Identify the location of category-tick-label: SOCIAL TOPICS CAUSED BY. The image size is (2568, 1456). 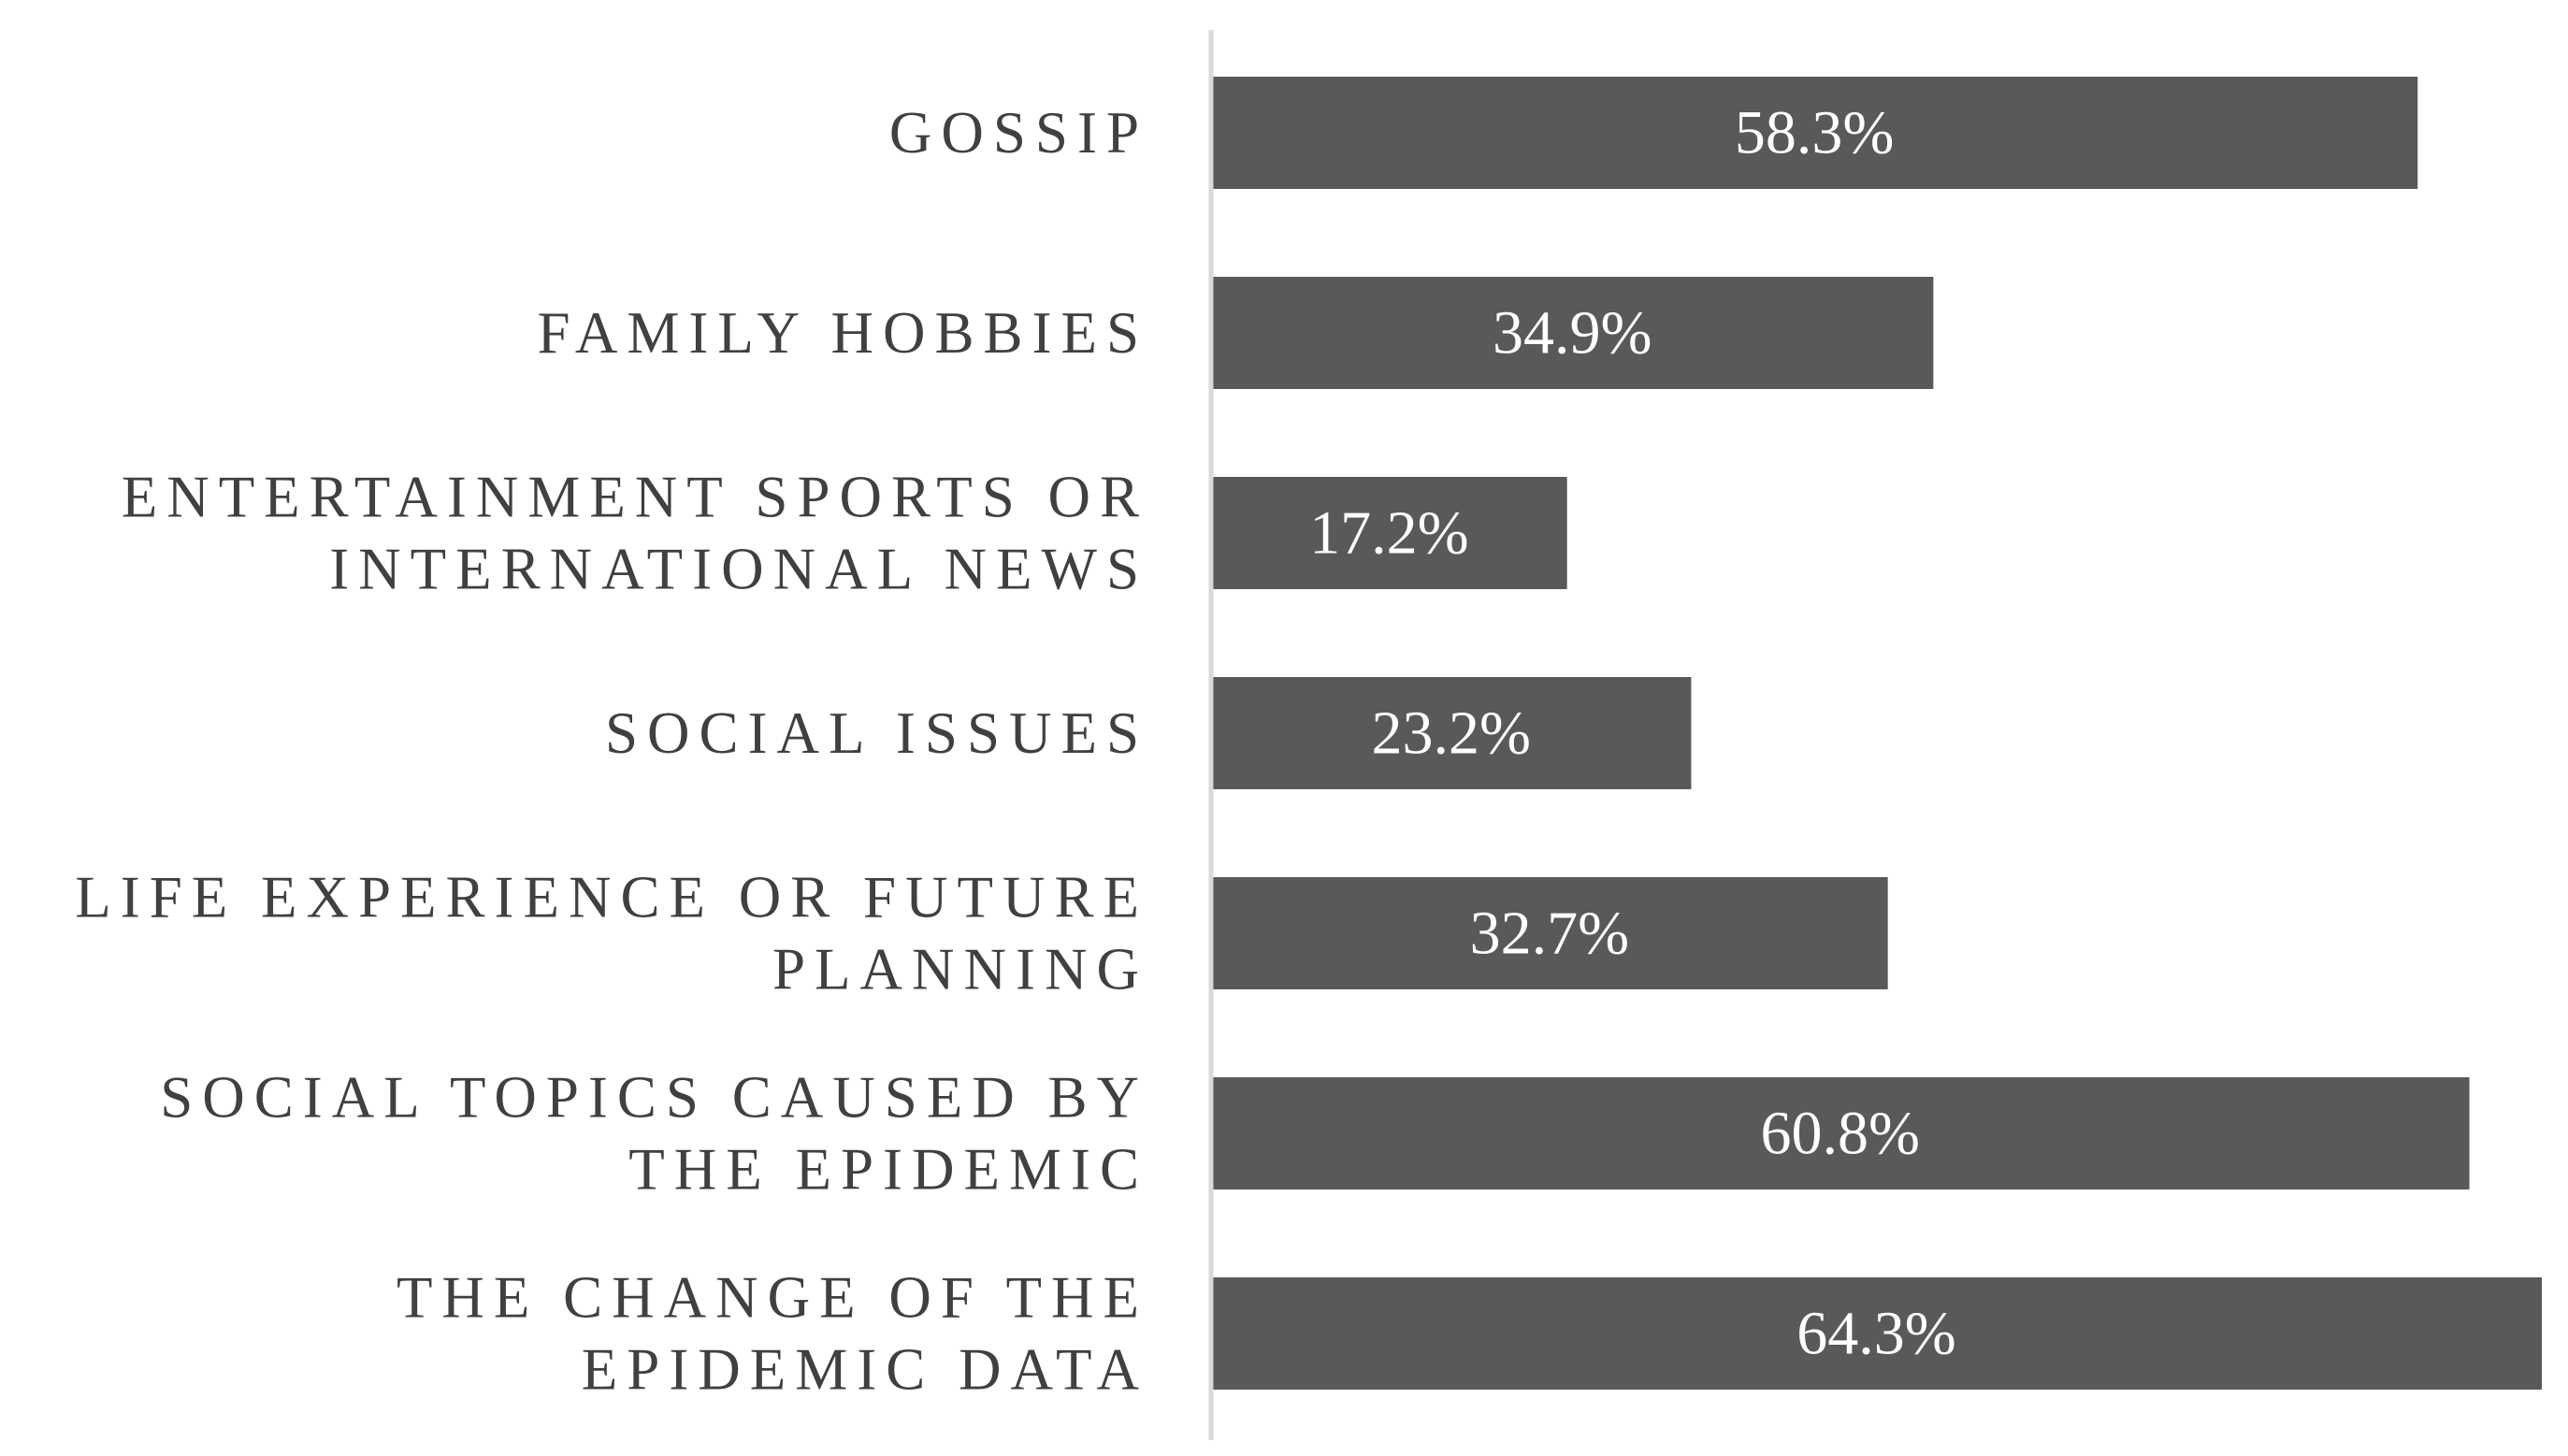
(654, 1098).